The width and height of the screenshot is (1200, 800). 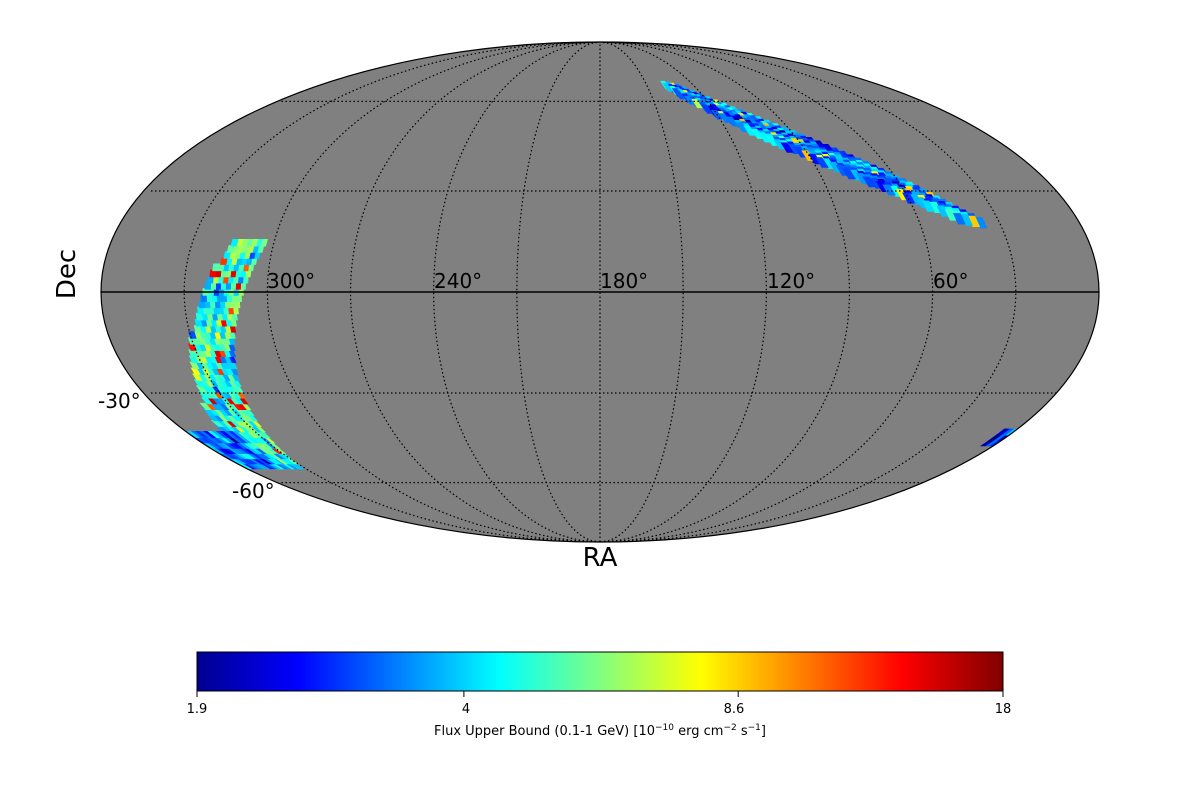 What do you see at coordinates (67, 274) in the screenshot?
I see `y-axis-title: Dec` at bounding box center [67, 274].